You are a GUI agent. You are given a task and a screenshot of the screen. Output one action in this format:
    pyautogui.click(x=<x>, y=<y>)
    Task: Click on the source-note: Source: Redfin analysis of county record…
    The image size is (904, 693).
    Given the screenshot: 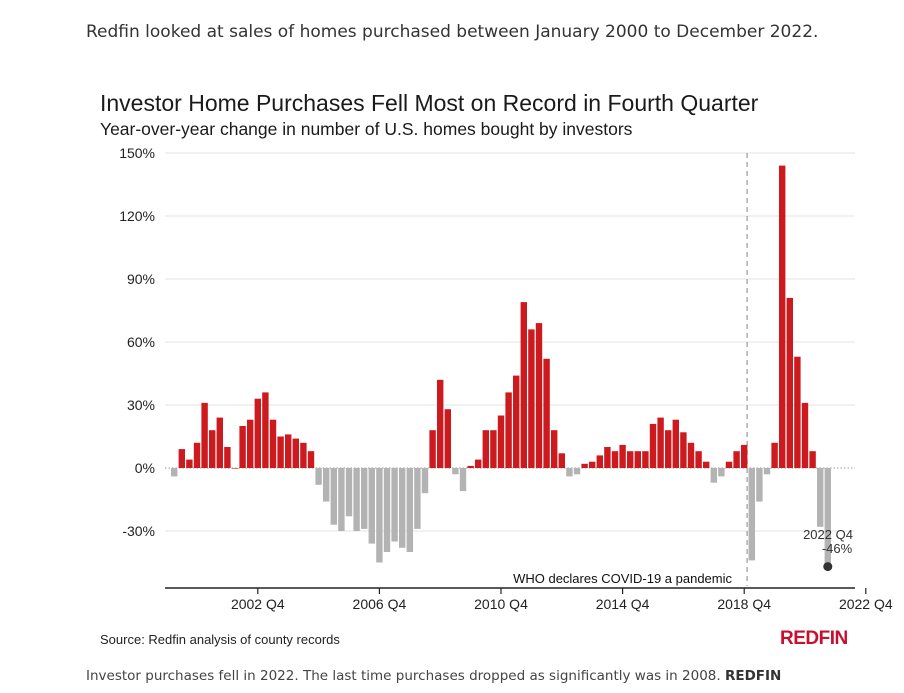 What is the action you would take?
    pyautogui.click(x=220, y=639)
    